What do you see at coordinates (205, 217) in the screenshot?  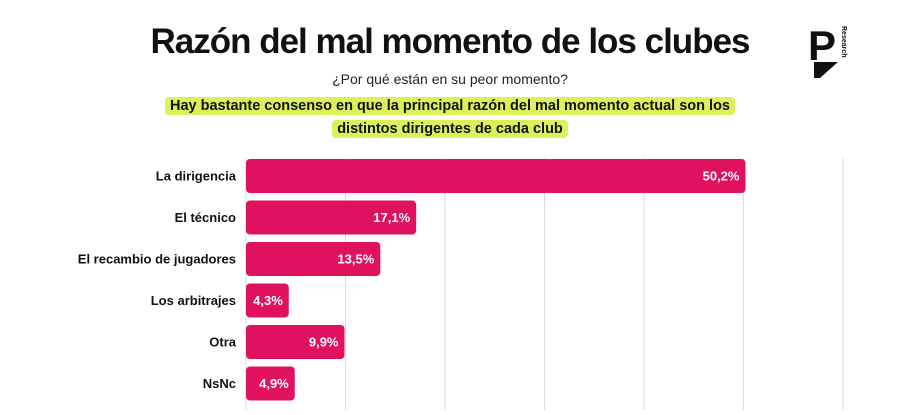 I see `category-label: El técnico` at bounding box center [205, 217].